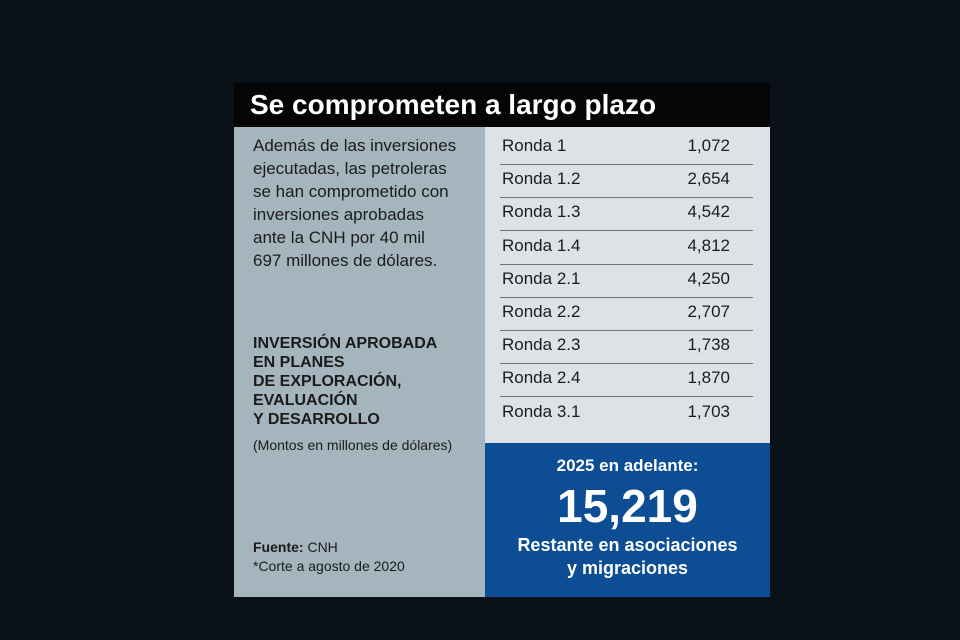 The height and width of the screenshot is (640, 960). What do you see at coordinates (627, 568) in the screenshot?
I see `caption-line: y migraciones` at bounding box center [627, 568].